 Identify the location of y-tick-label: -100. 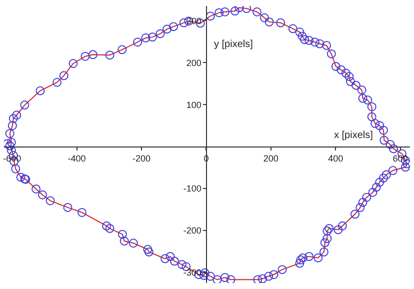
(192, 189).